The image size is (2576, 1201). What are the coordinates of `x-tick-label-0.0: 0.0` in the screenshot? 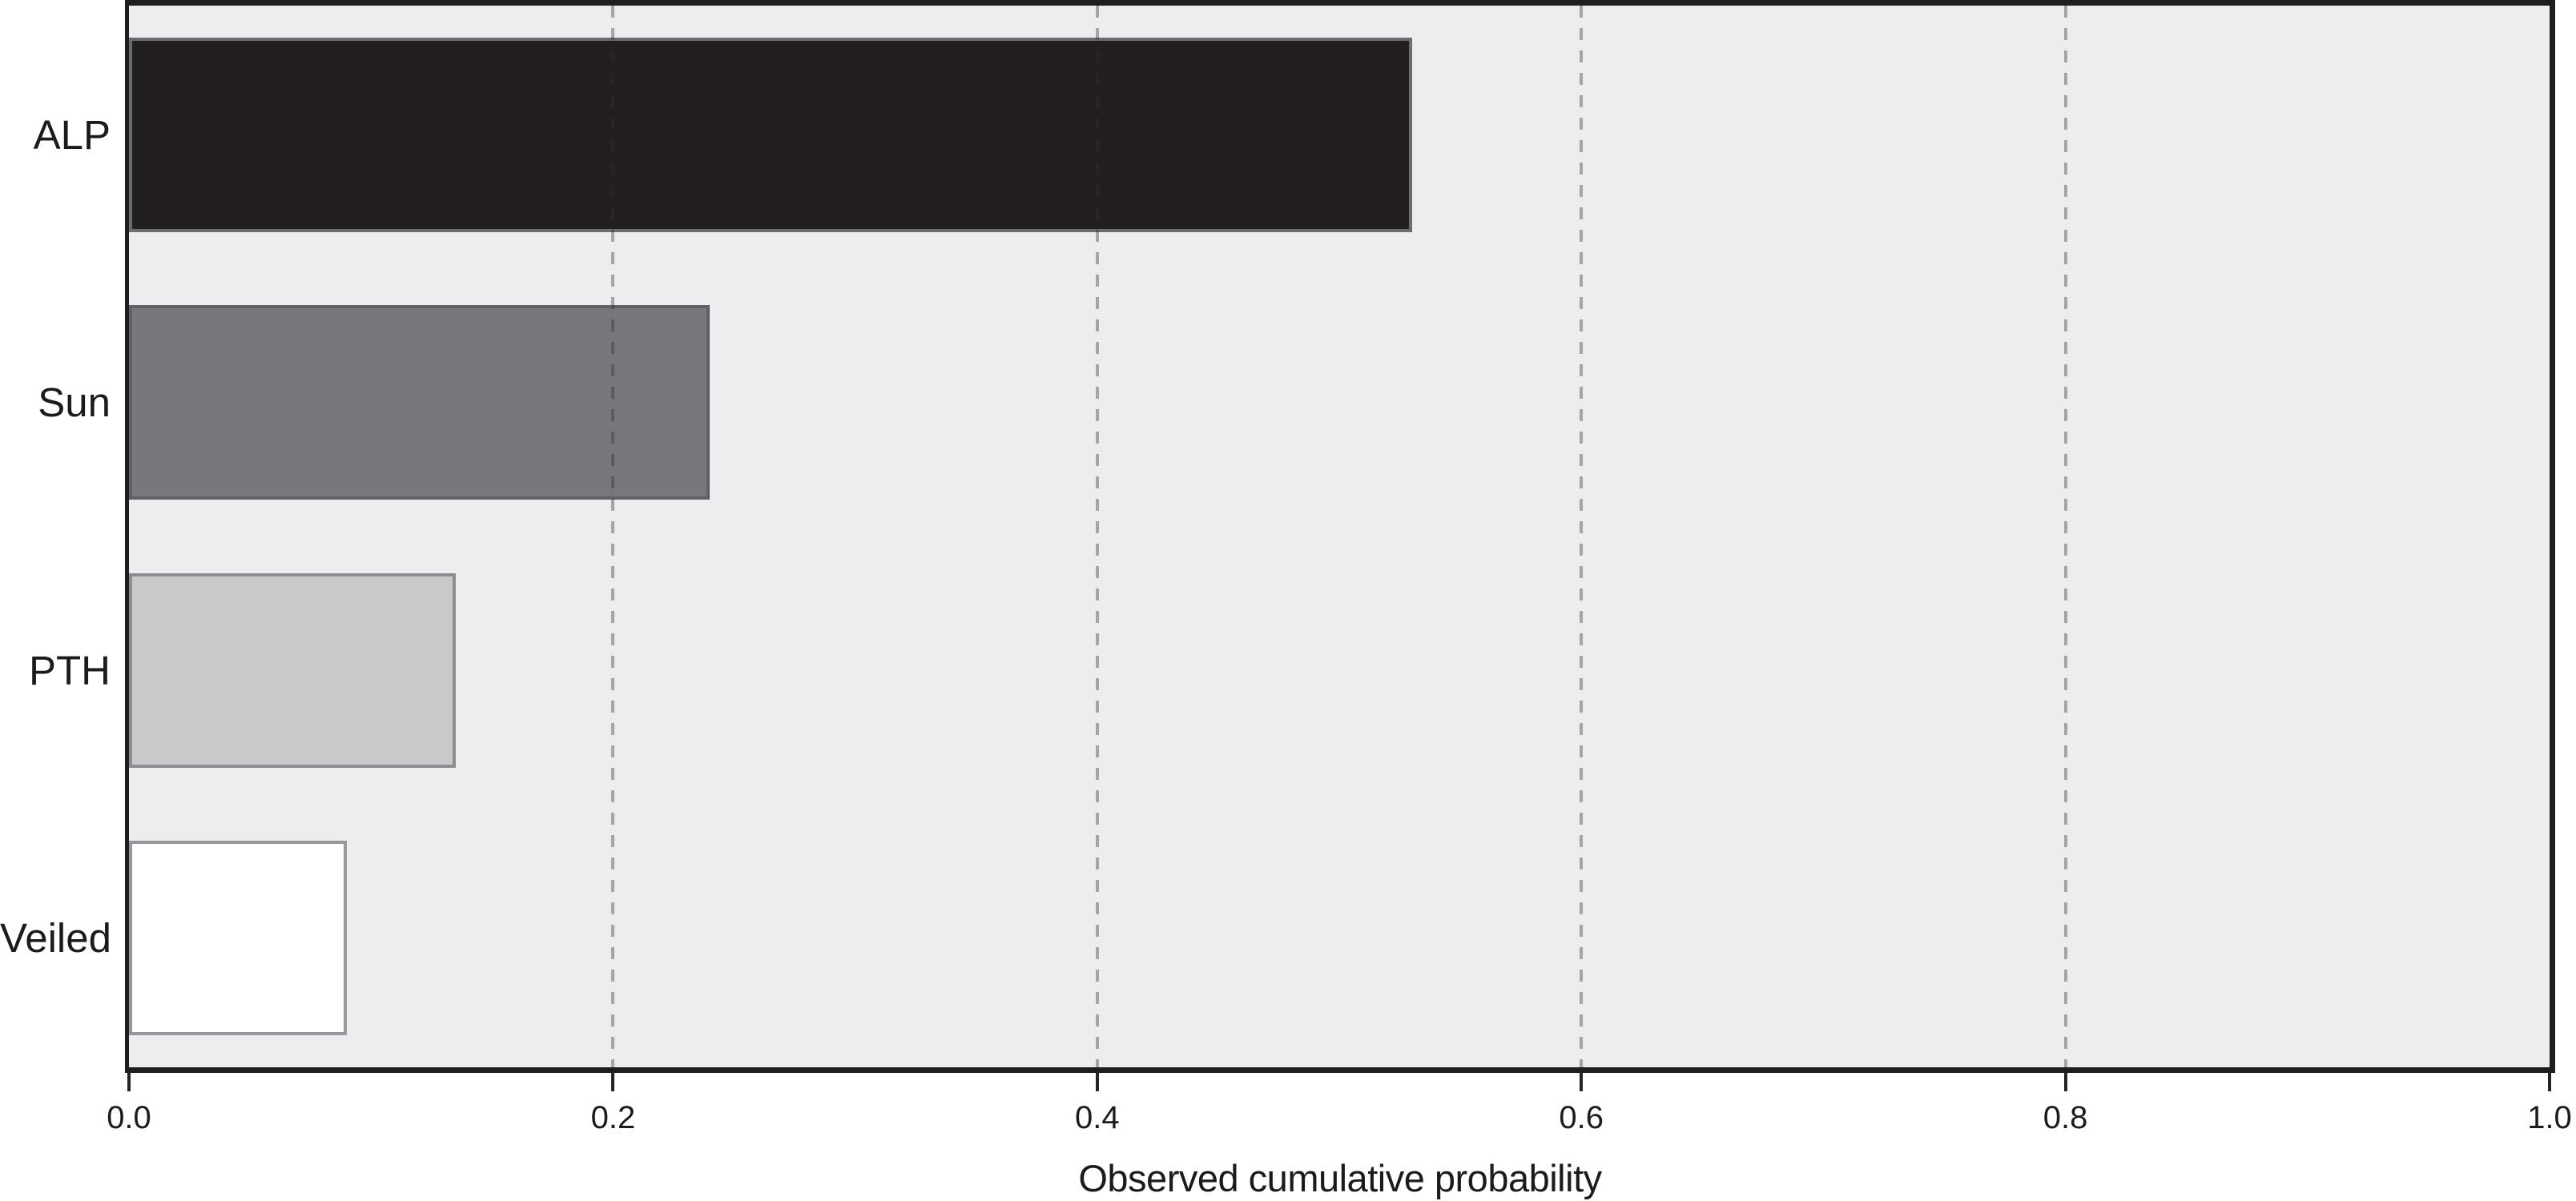 It's located at (129, 1117).